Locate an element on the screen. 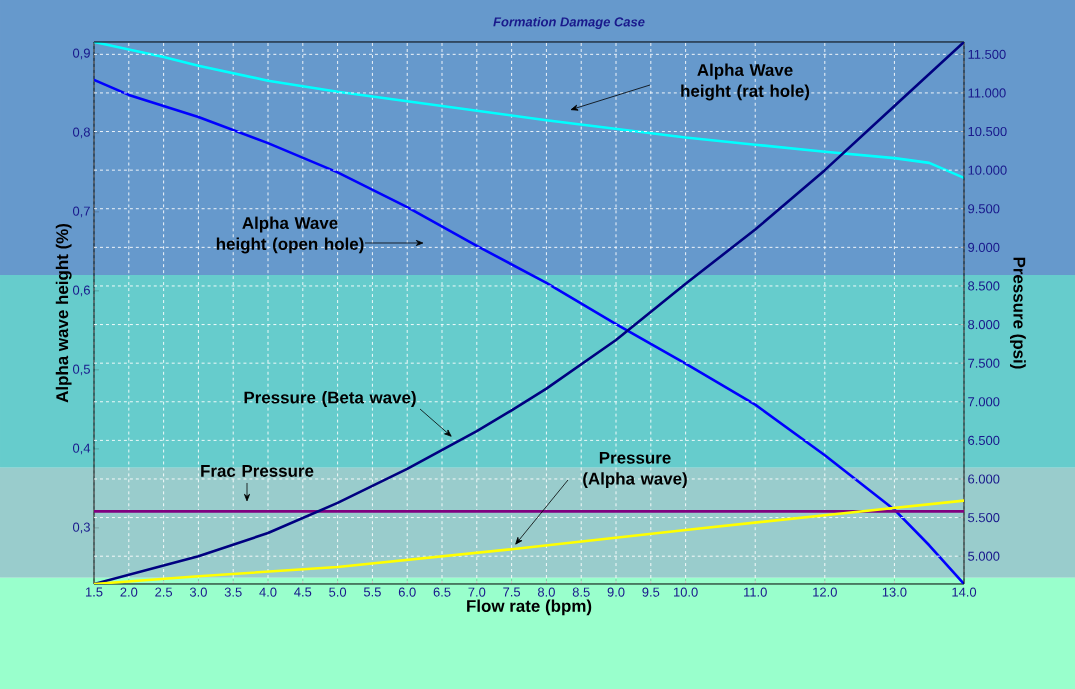 This screenshot has height=689, width=1075. y2-tick-label: 6.000 is located at coordinates (984, 479).